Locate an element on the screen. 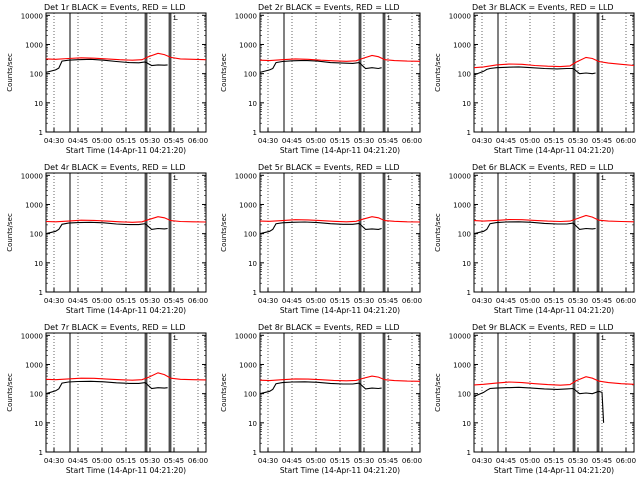 This screenshot has width=640, height=480. chart-title: Det 3r BLACK = Events, RED = LLD is located at coordinates (543, 7).